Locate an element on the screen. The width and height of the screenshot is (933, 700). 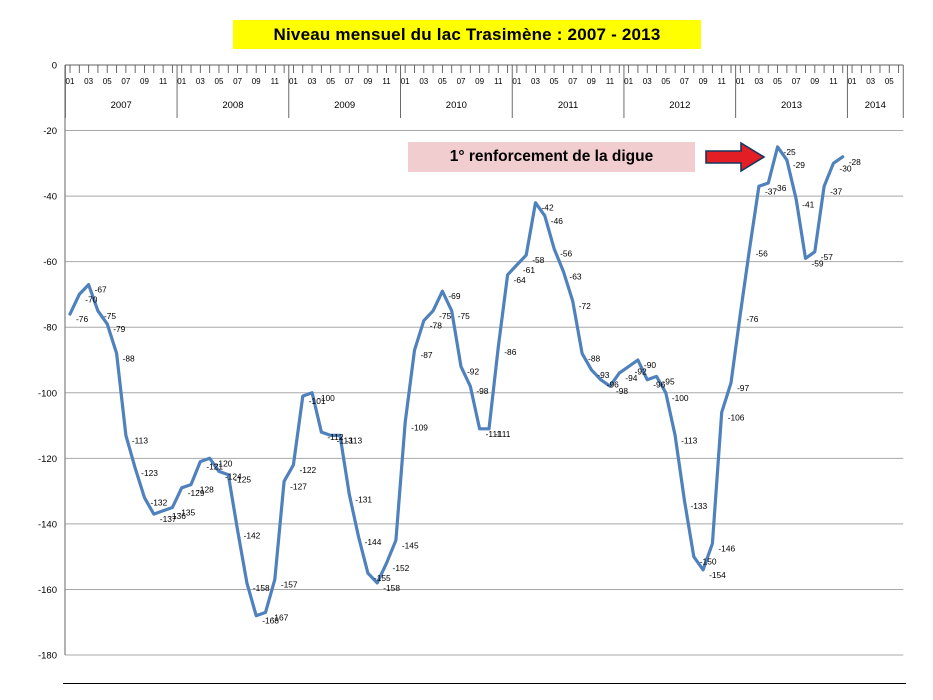
svg-text: -152 is located at coordinates (401, 568).